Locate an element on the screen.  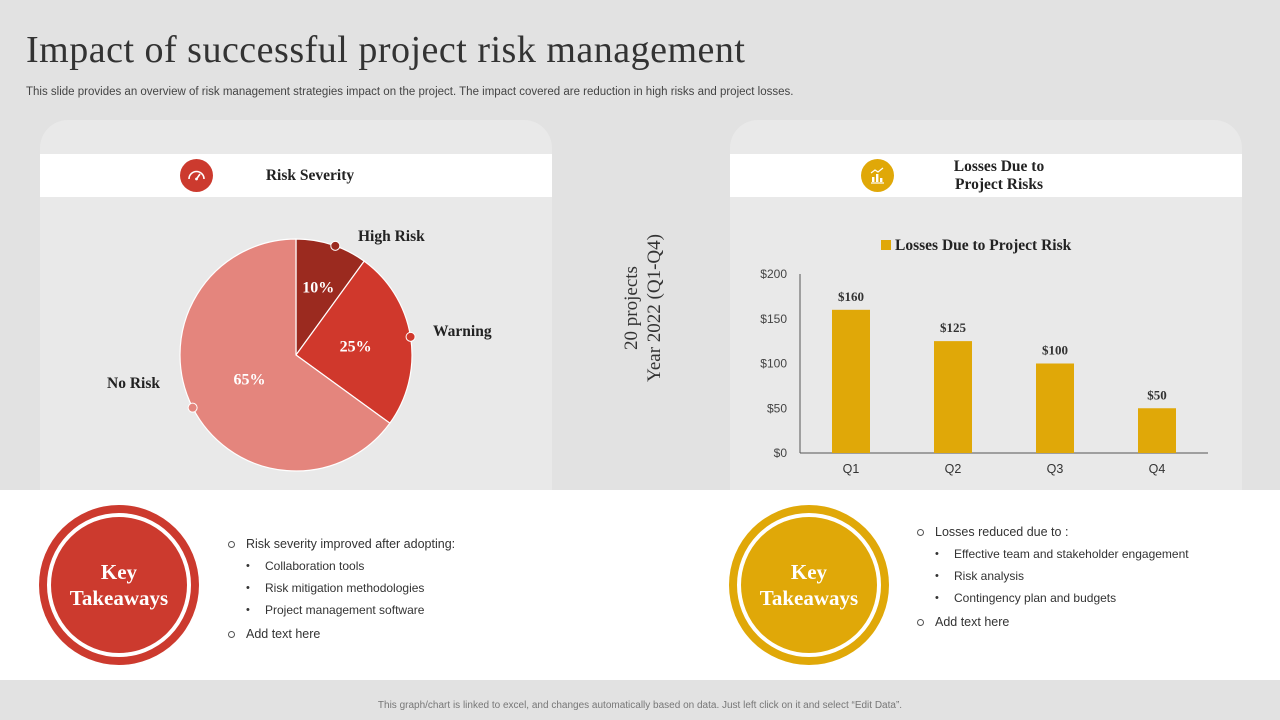
losses-header: Losses Due to Project Risks is located at coordinates (986, 175).